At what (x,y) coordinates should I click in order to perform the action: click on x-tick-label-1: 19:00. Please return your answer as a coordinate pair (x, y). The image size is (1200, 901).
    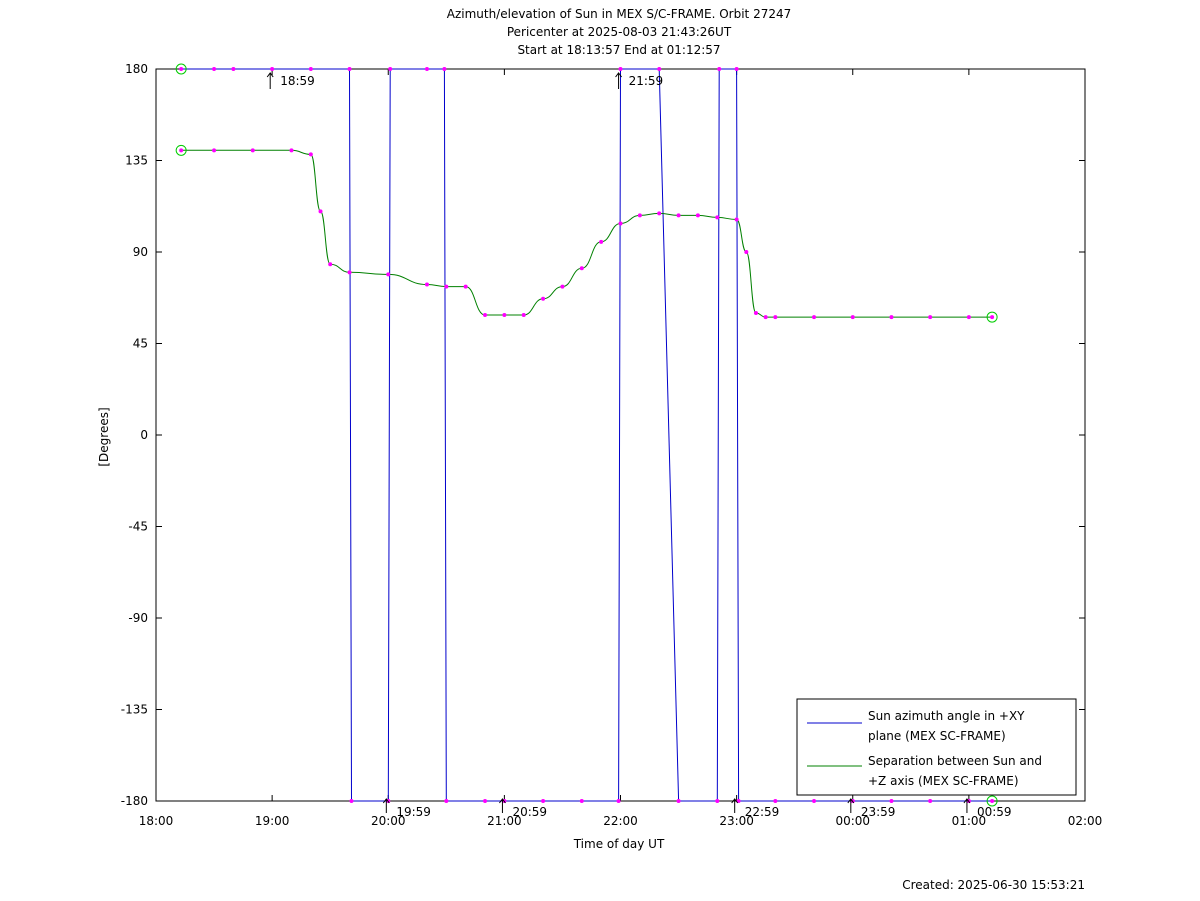
    Looking at the image, I should click on (272, 821).